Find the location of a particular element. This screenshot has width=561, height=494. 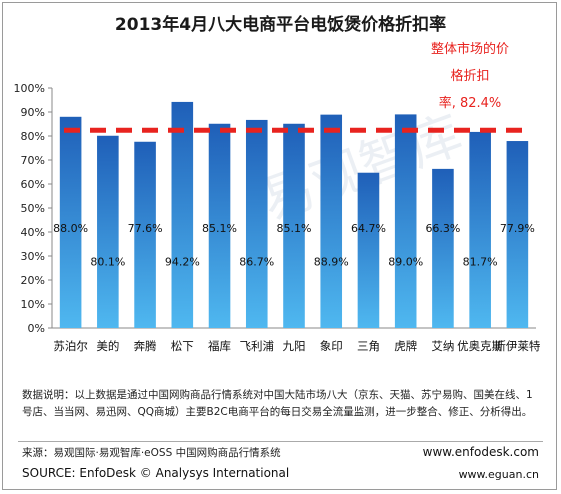

y-tick-label: 30% is located at coordinates (33, 256).